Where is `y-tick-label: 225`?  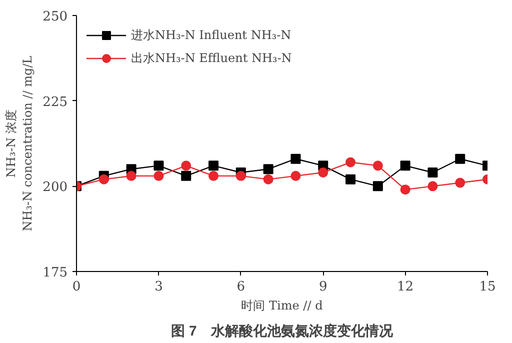 y-tick-label: 225 is located at coordinates (55, 102).